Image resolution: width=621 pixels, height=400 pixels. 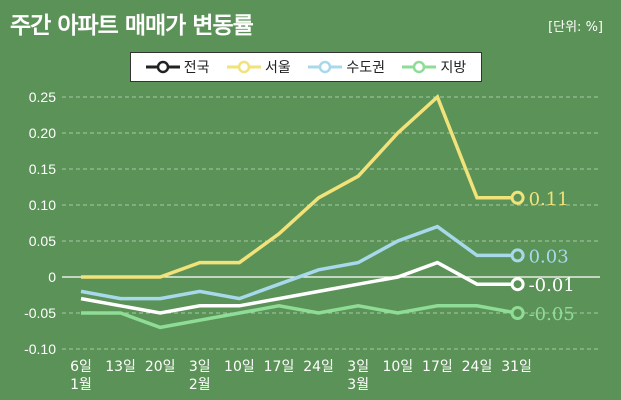 I want to click on legend-item-지방: 지방, so click(x=434, y=67).